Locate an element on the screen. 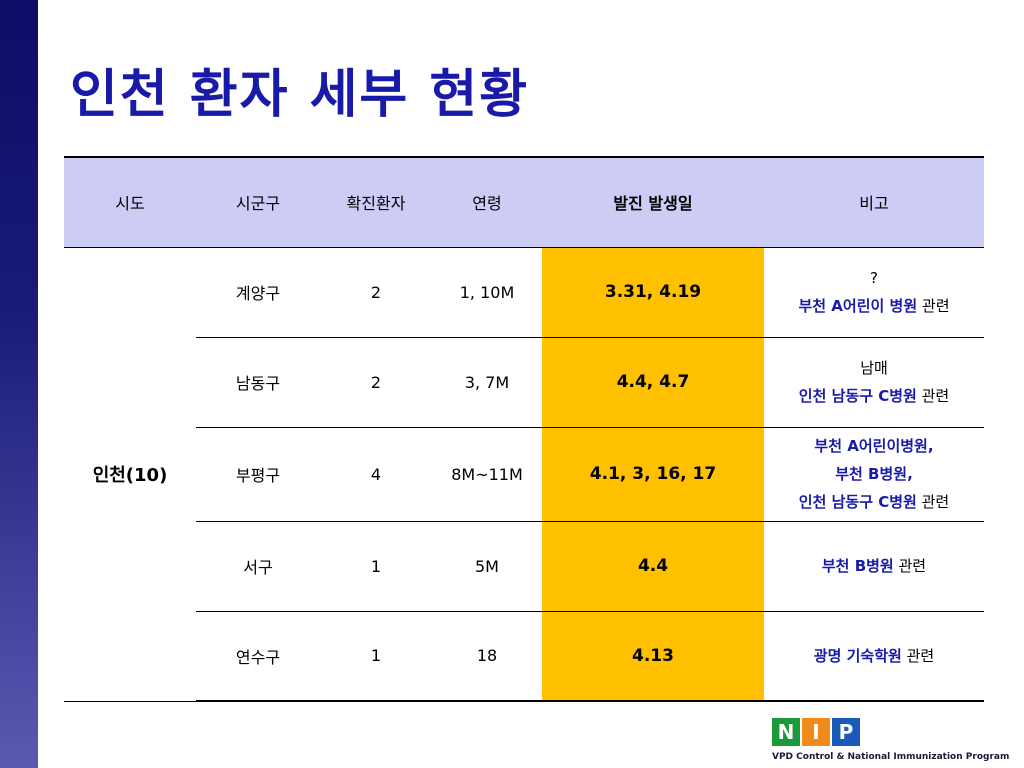  remarks-cell: 부천 A어린이병원, 부천 B병원, 인천 남동구 C병원 관련 is located at coordinates (874, 474).